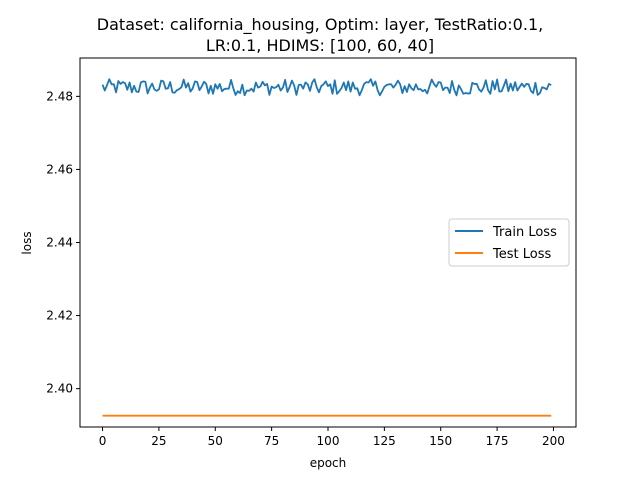  Describe the element at coordinates (384, 441) in the screenshot. I see `x-tick-label: 125` at that location.